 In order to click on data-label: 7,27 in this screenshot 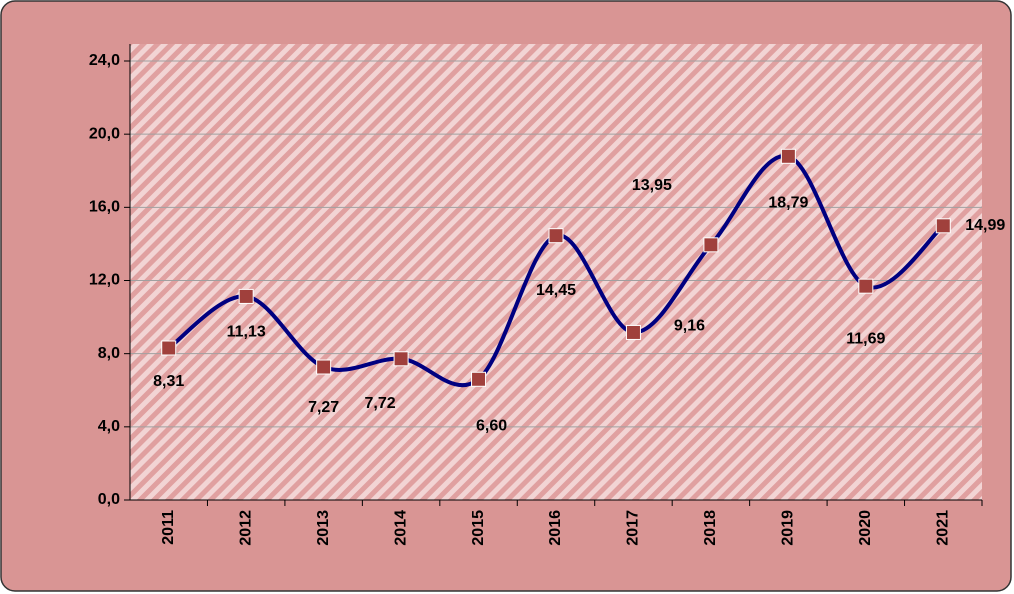, I will do `click(323, 407)`.